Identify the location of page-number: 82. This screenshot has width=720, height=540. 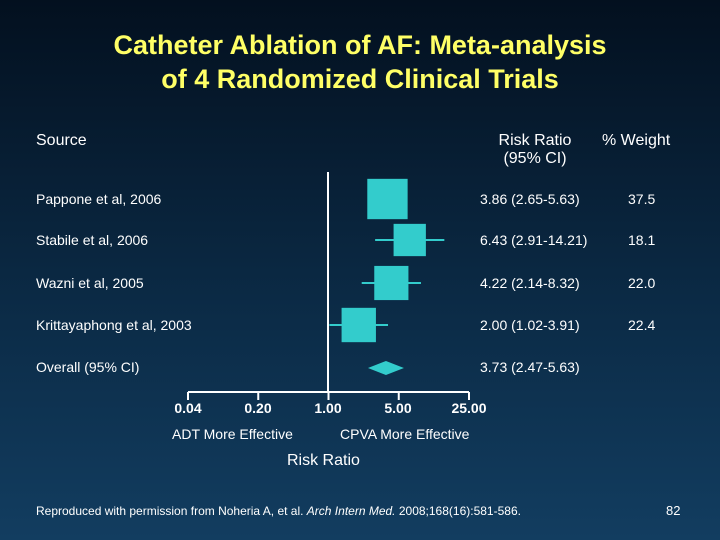
(673, 510).